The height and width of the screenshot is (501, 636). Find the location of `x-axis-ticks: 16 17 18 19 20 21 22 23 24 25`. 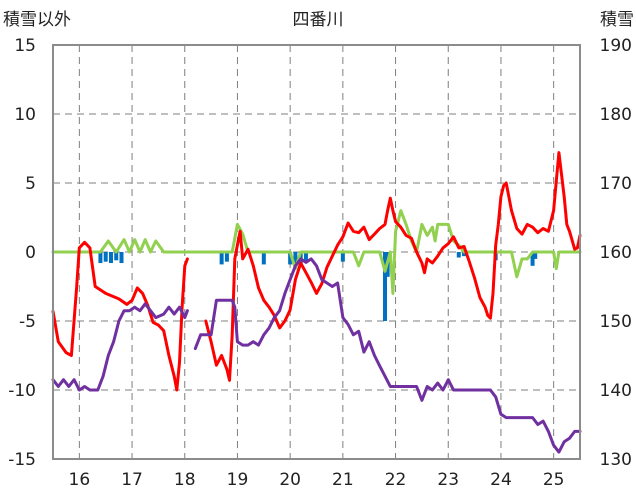

x-axis-ticks: 16 17 18 19 20 21 22 23 24 25 is located at coordinates (317, 480).